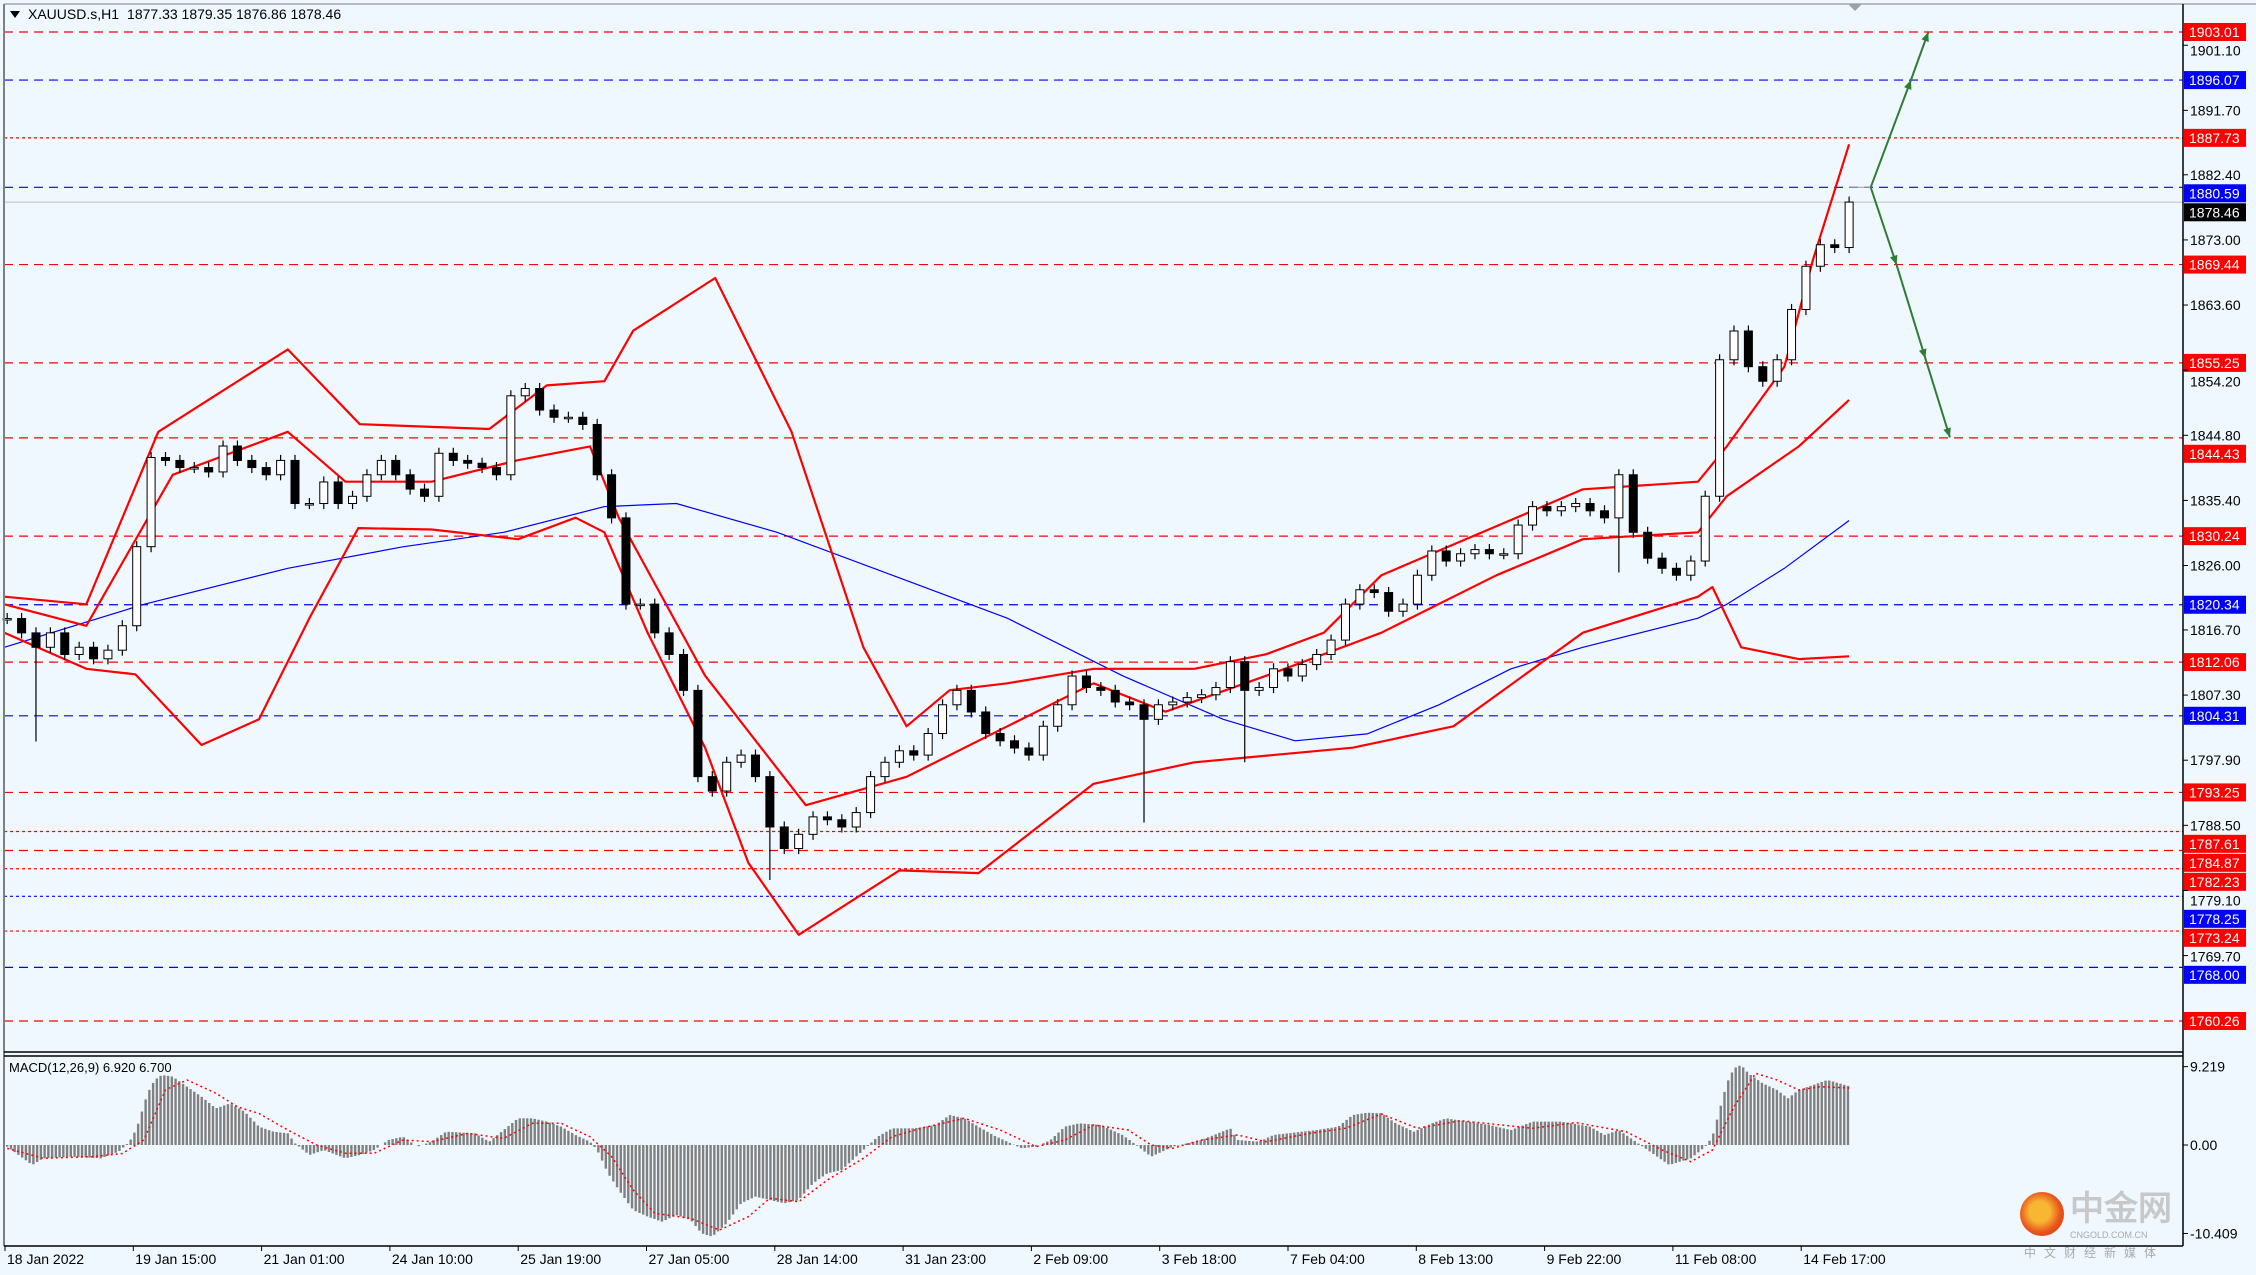 Image resolution: width=2256 pixels, height=1275 pixels. Describe the element at coordinates (15, 14) in the screenshot. I see `collapse-triangle-icon` at that location.